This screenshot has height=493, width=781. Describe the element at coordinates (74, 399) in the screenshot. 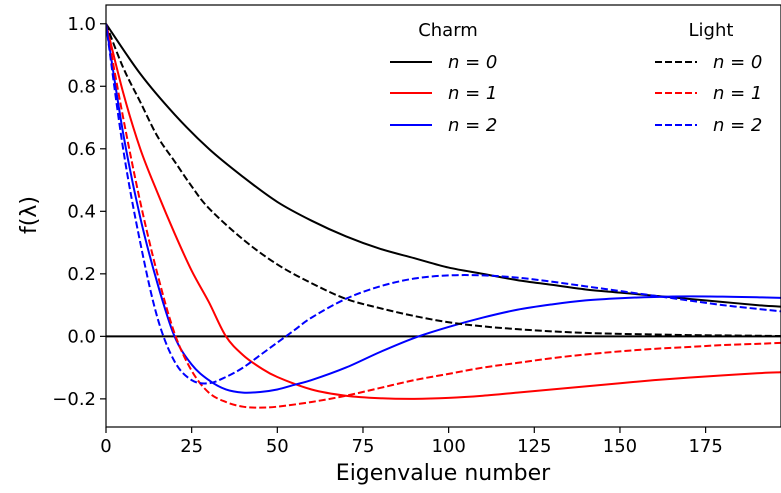

I see `y-tick-label: −0.2` at that location.